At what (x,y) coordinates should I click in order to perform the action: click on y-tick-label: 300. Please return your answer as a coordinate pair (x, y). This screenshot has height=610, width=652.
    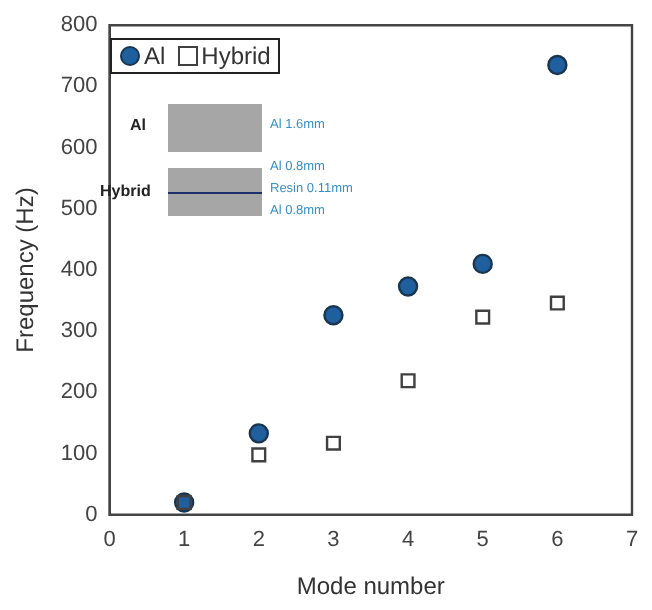
    Looking at the image, I should click on (79, 331).